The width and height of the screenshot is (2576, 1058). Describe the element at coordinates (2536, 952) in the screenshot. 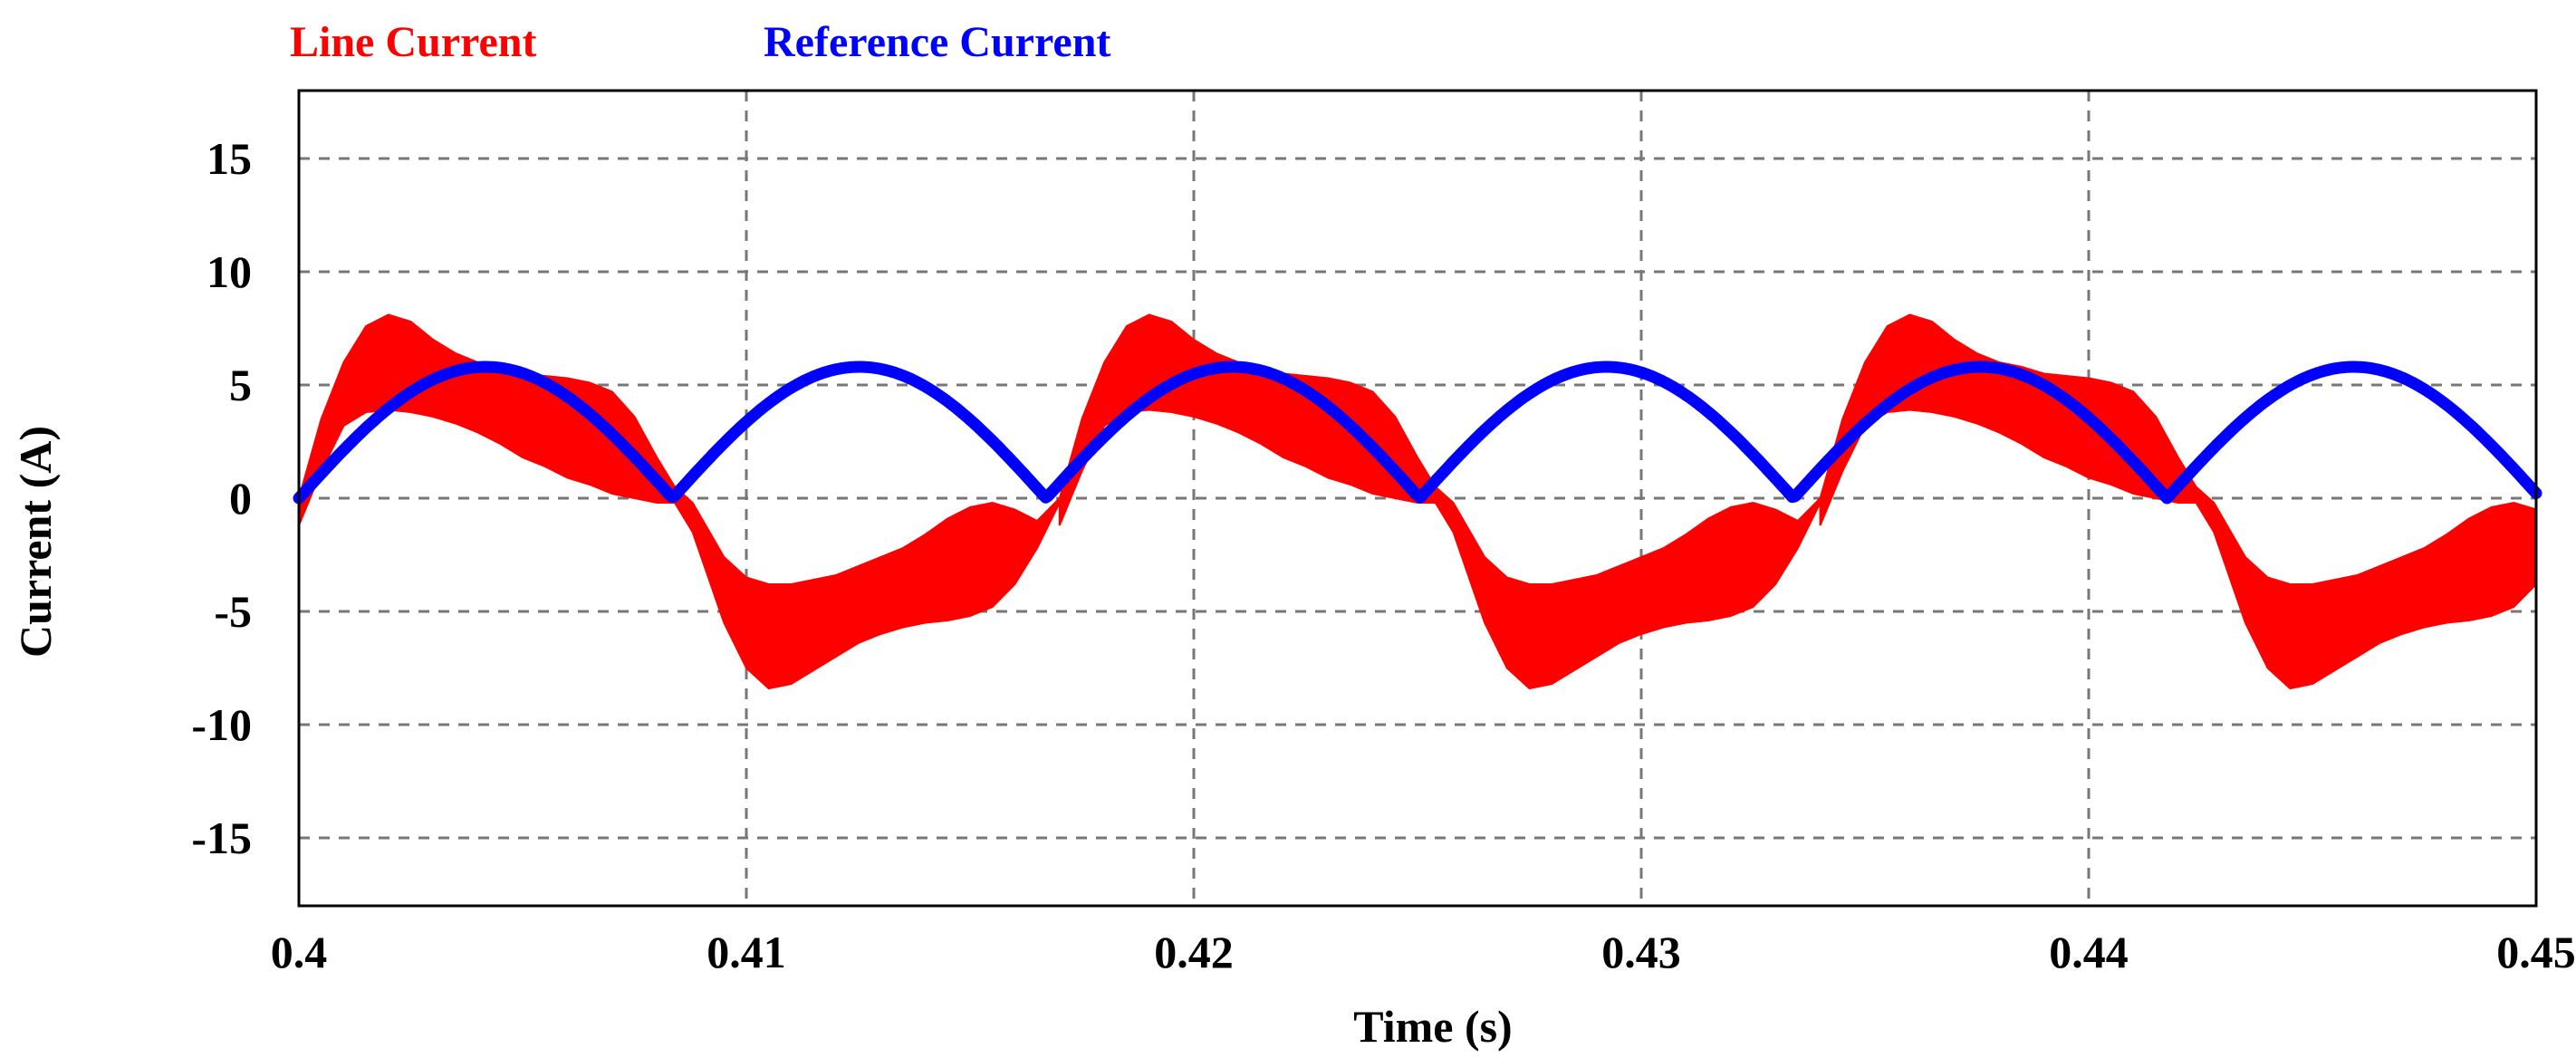

I see `x-tick-label: 0.45` at that location.